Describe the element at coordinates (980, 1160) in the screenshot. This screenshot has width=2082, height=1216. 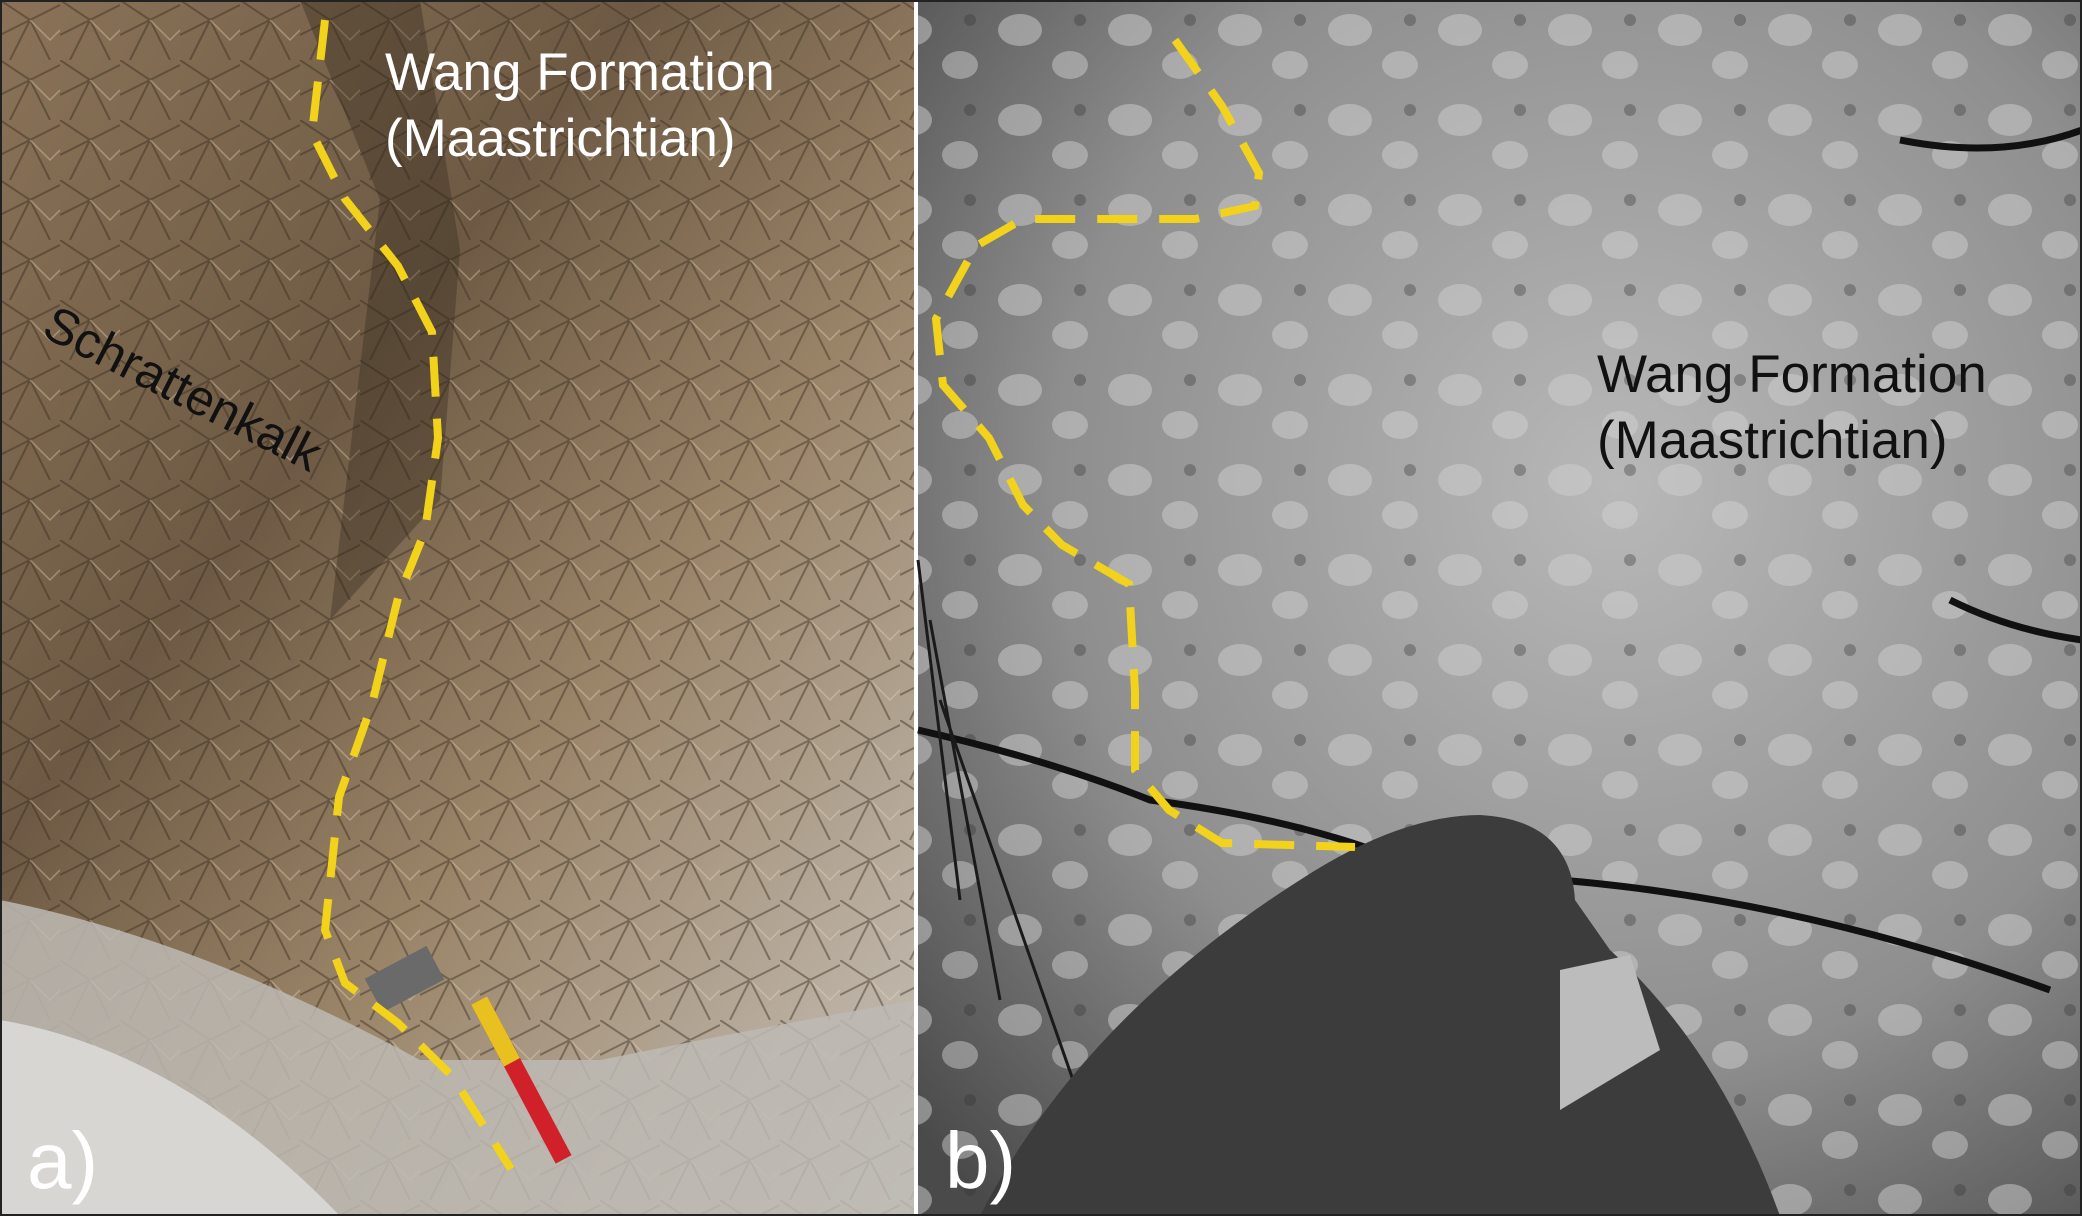
I see `panel-label: b)` at that location.